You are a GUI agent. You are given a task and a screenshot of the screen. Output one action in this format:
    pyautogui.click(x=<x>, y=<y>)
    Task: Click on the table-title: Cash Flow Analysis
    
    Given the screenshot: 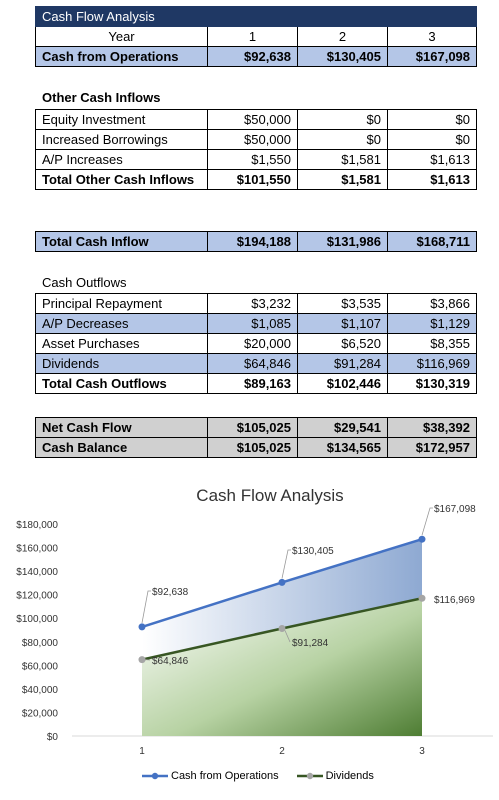 What is the action you would take?
    pyautogui.click(x=256, y=16)
    